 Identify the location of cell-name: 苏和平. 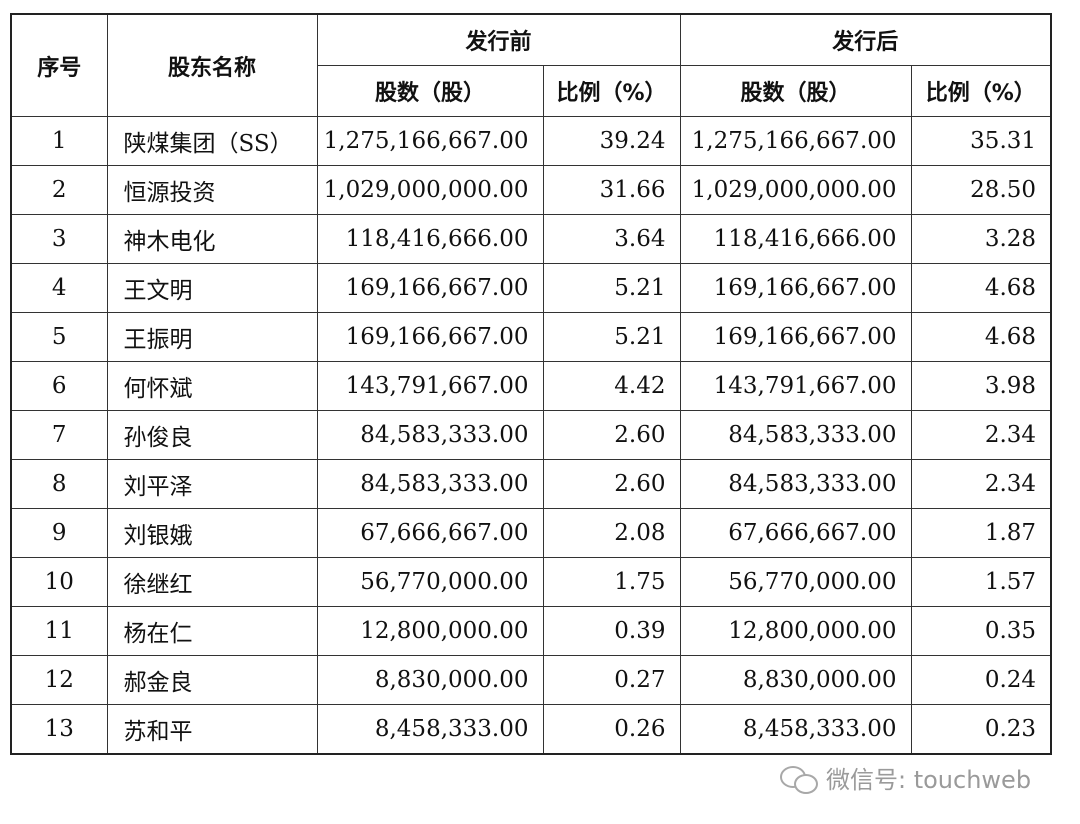
(212, 729).